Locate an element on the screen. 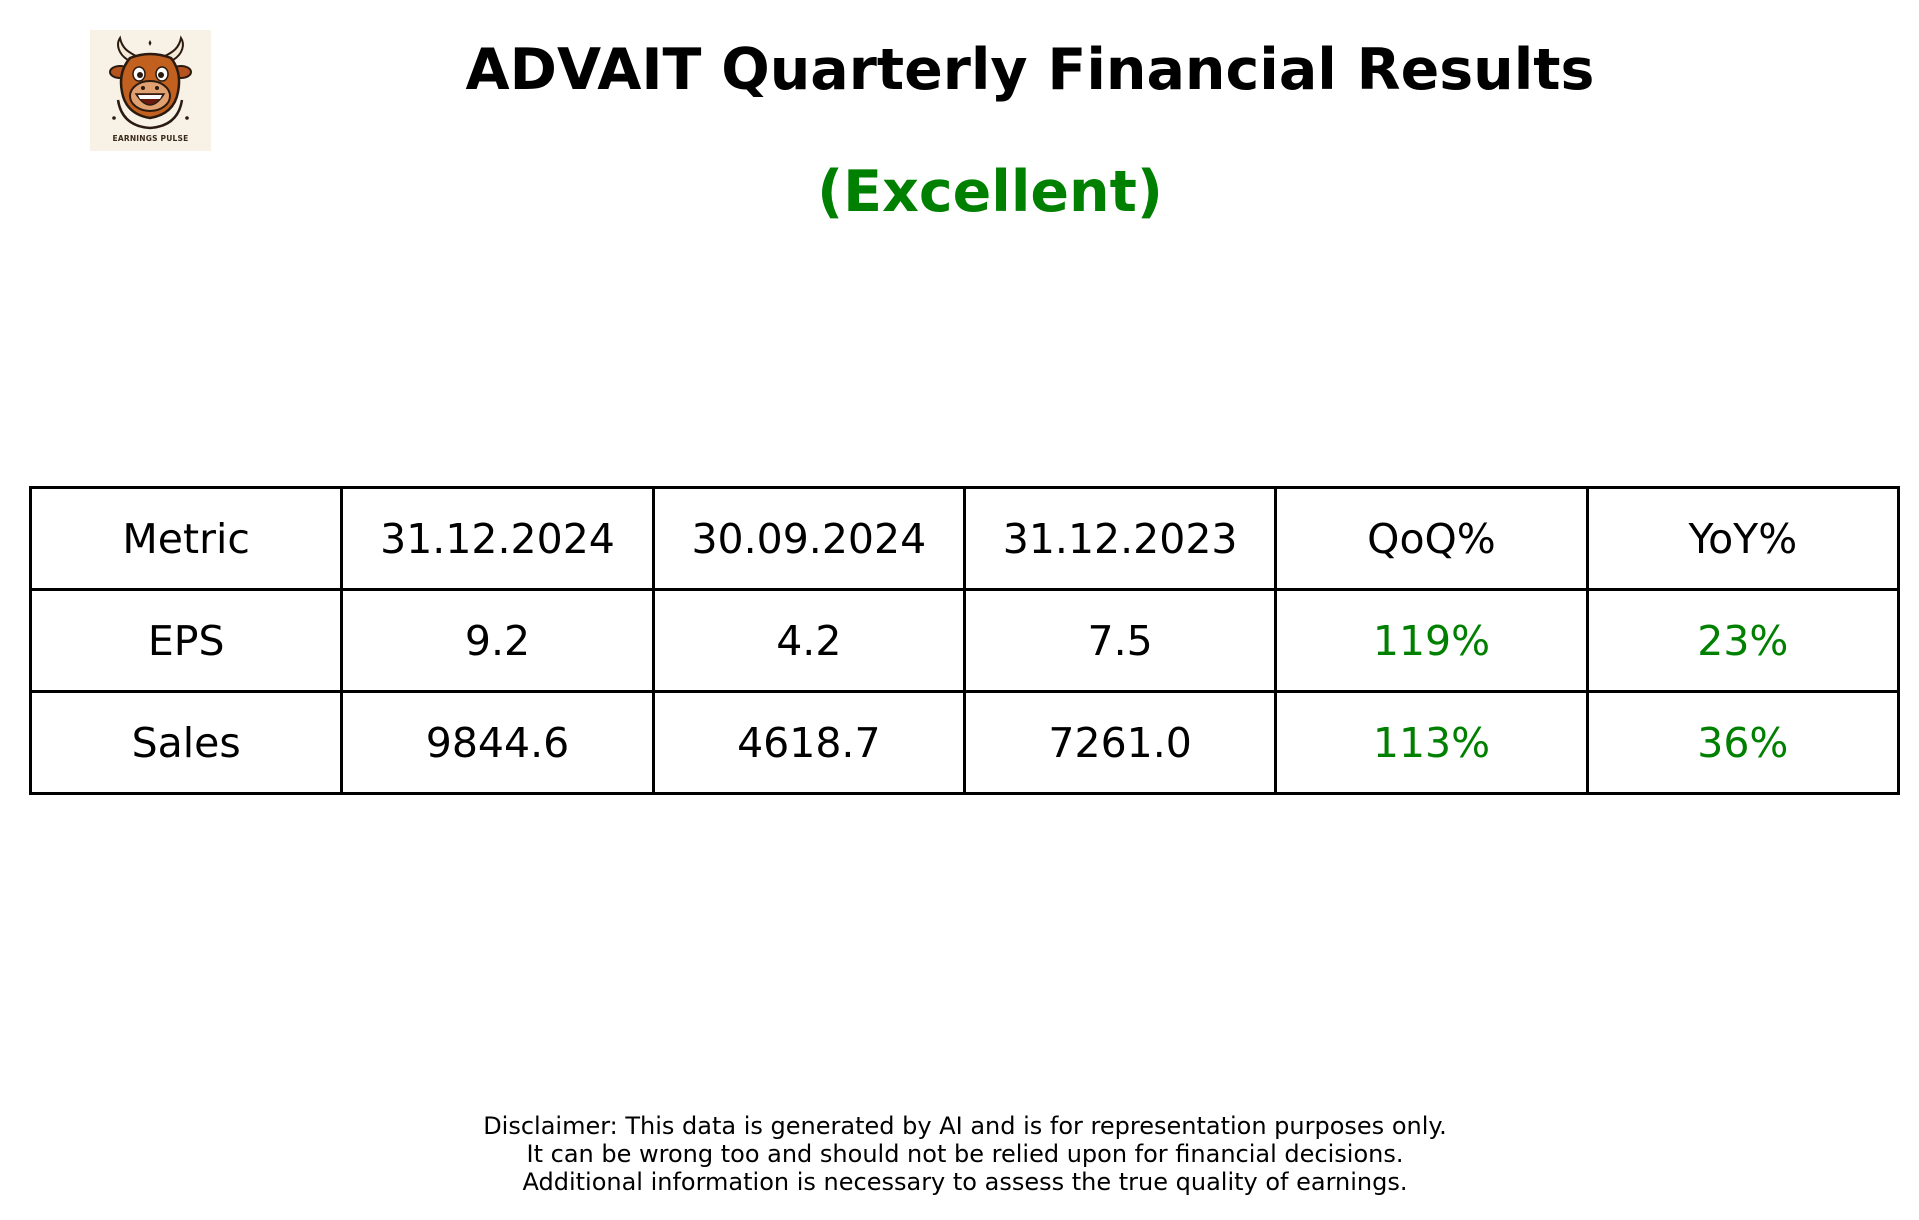 This screenshot has width=1919, height=1220. cell-current-quarter: 9.2 is located at coordinates (497, 640).